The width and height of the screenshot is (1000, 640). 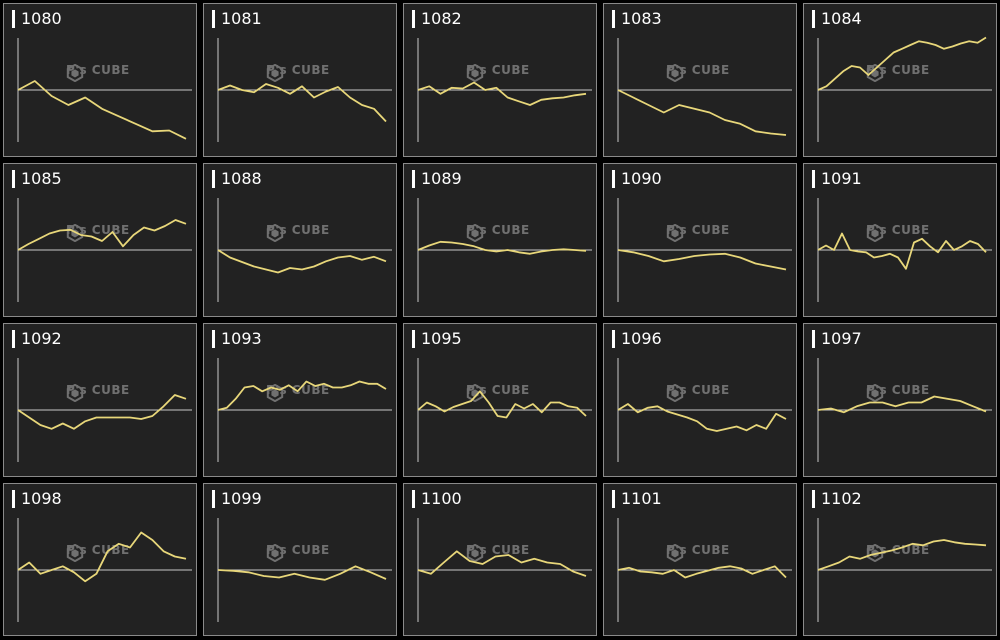 What do you see at coordinates (837, 499) in the screenshot?
I see `chart-title: 1102` at bounding box center [837, 499].